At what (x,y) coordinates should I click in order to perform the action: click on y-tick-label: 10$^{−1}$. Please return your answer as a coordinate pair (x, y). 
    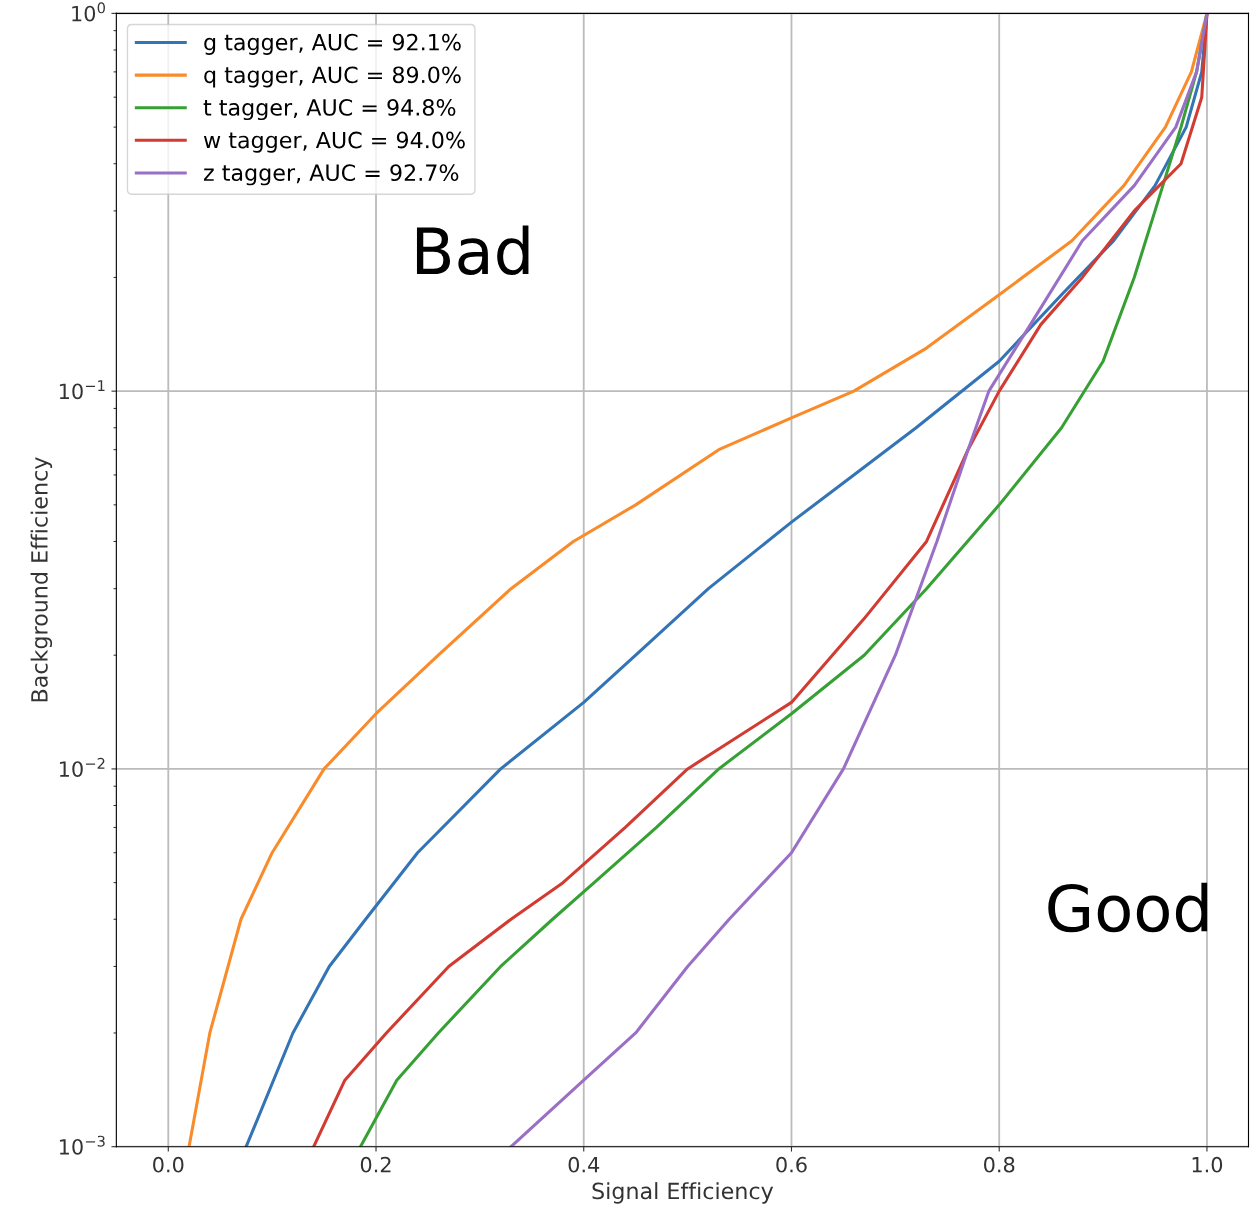
    Looking at the image, I should click on (82, 390).